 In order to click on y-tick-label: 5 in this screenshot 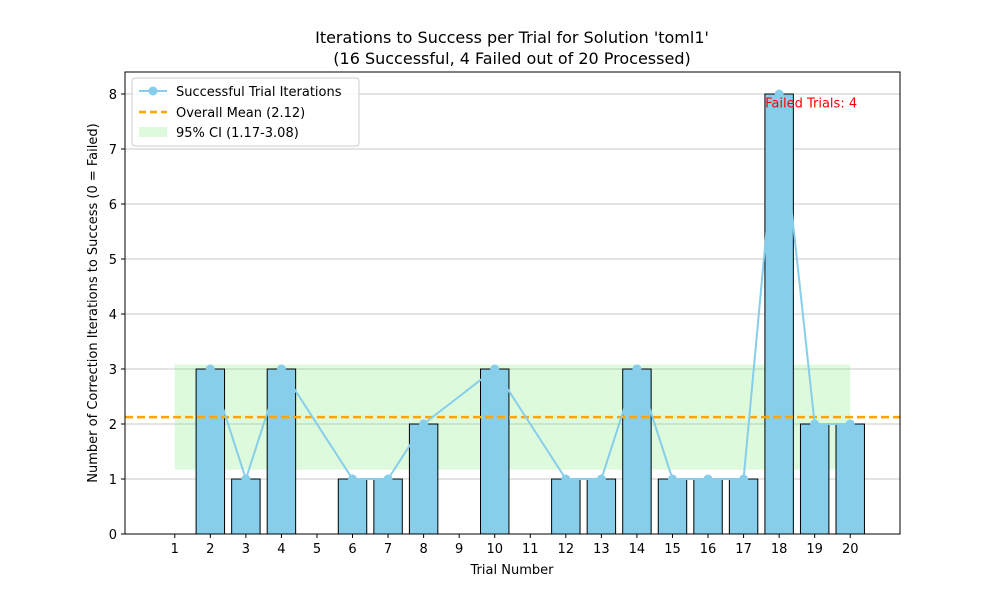, I will do `click(113, 260)`.